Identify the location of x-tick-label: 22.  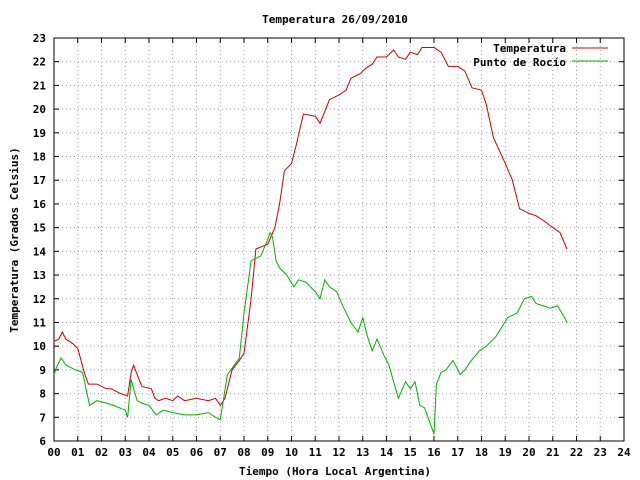
(576, 452).